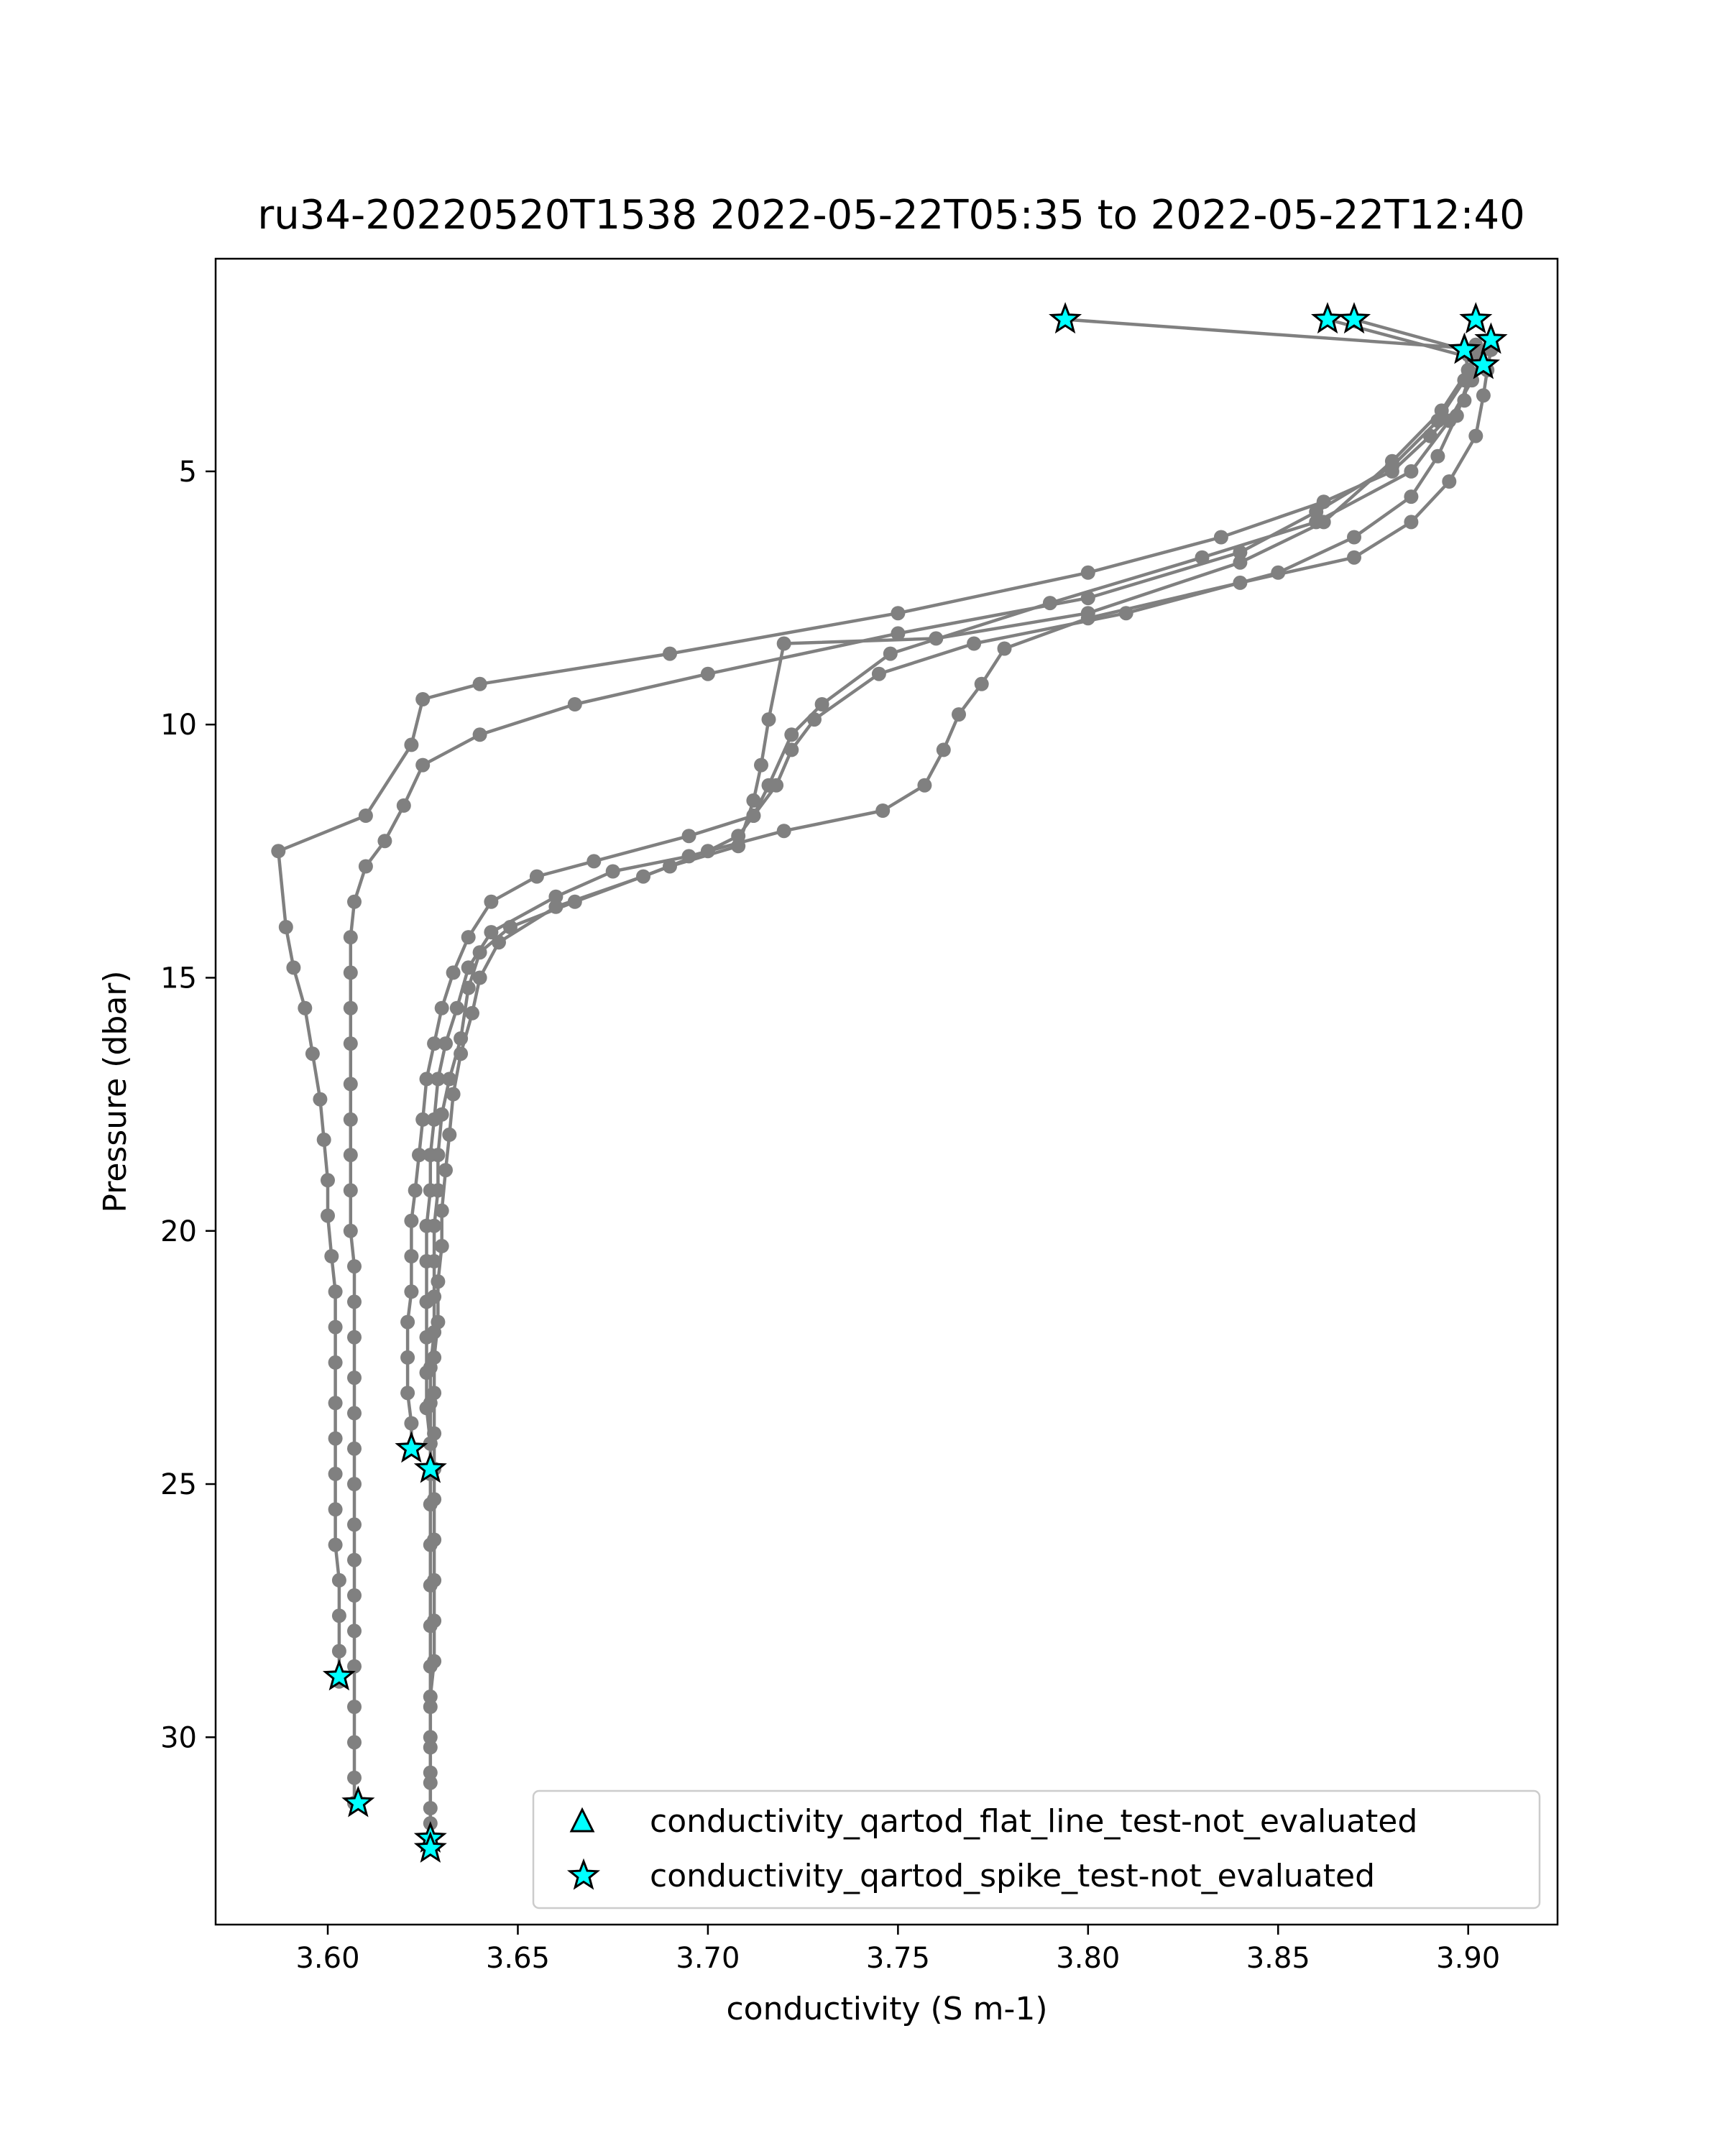 This screenshot has height=2156, width=1725. I want to click on x-tick-label: 3.90, so click(1468, 1958).